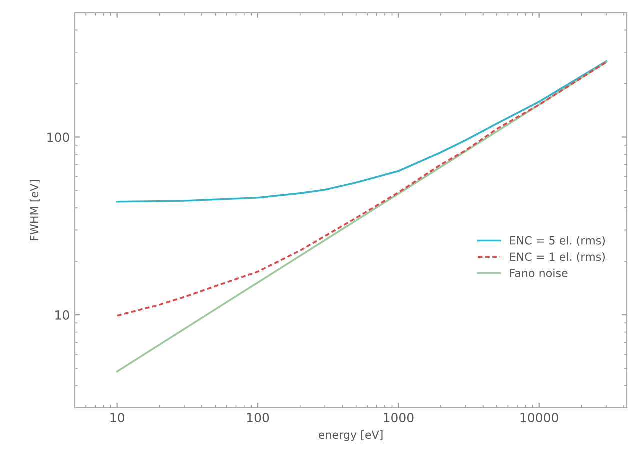 The height and width of the screenshot is (471, 638). What do you see at coordinates (350, 436) in the screenshot?
I see `x-axis-title: energy [eV]` at bounding box center [350, 436].